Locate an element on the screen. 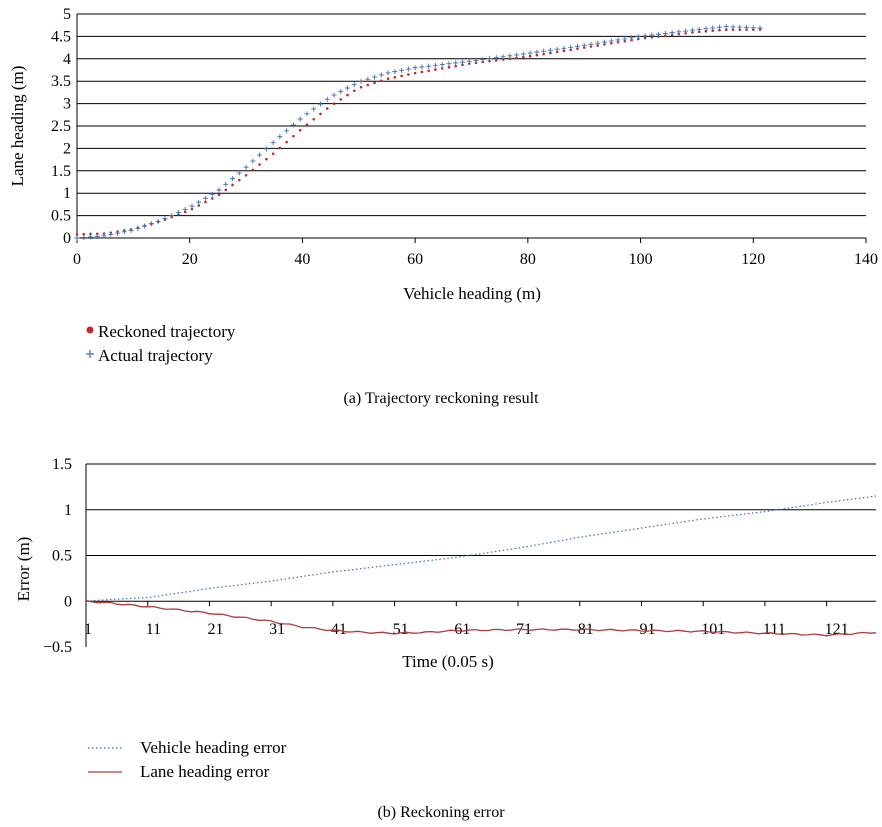 This screenshot has height=827, width=882. x-tick-label: 1 is located at coordinates (88, 629).